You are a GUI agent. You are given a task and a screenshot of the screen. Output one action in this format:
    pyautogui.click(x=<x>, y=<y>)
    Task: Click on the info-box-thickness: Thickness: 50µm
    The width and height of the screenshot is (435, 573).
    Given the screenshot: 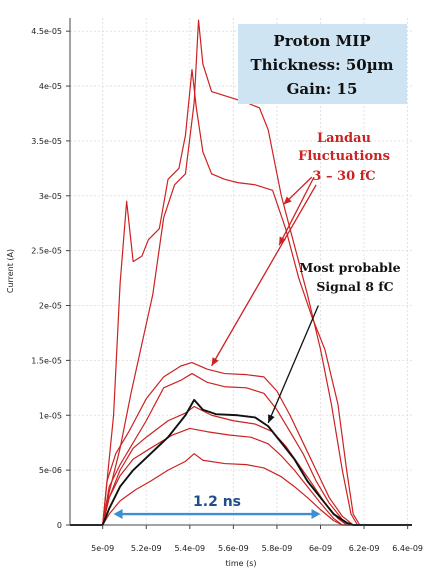 What is the action you would take?
    pyautogui.click(x=321, y=65)
    